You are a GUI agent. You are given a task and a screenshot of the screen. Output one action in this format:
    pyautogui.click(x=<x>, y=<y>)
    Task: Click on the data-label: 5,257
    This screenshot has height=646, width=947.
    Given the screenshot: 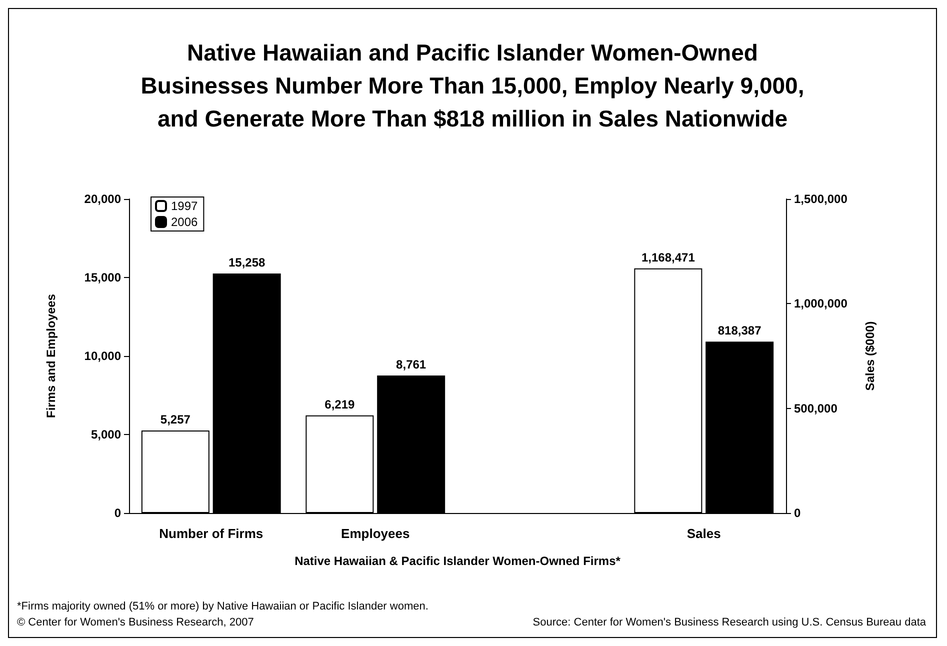 What is the action you would take?
    pyautogui.click(x=175, y=419)
    